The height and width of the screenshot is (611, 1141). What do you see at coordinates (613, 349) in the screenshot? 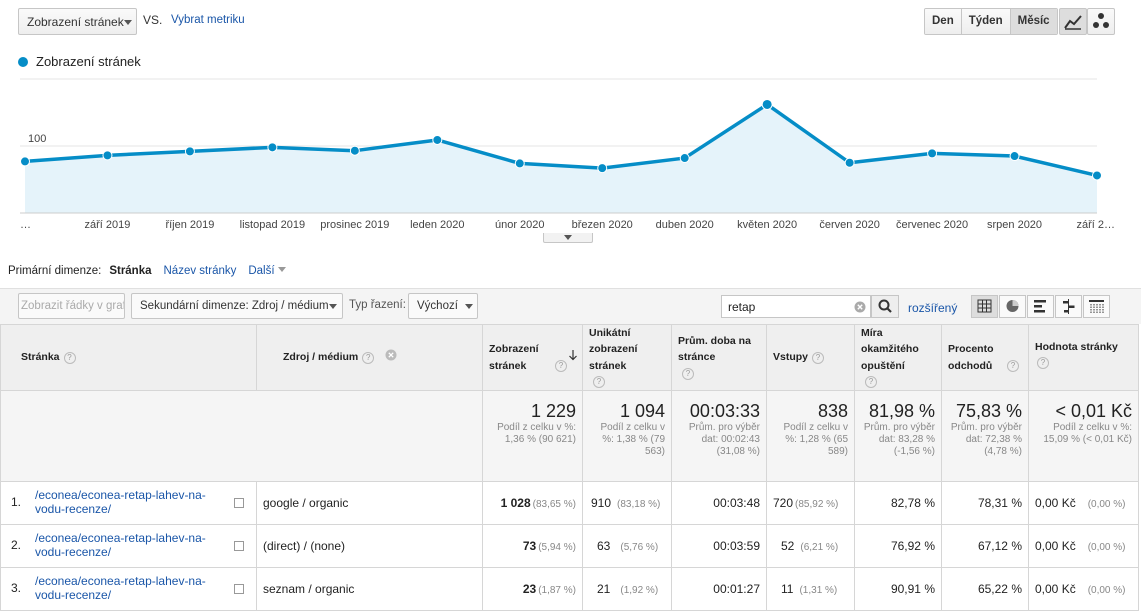
I see `col-unique-label: Unikátní zobrazení stránek` at bounding box center [613, 349].